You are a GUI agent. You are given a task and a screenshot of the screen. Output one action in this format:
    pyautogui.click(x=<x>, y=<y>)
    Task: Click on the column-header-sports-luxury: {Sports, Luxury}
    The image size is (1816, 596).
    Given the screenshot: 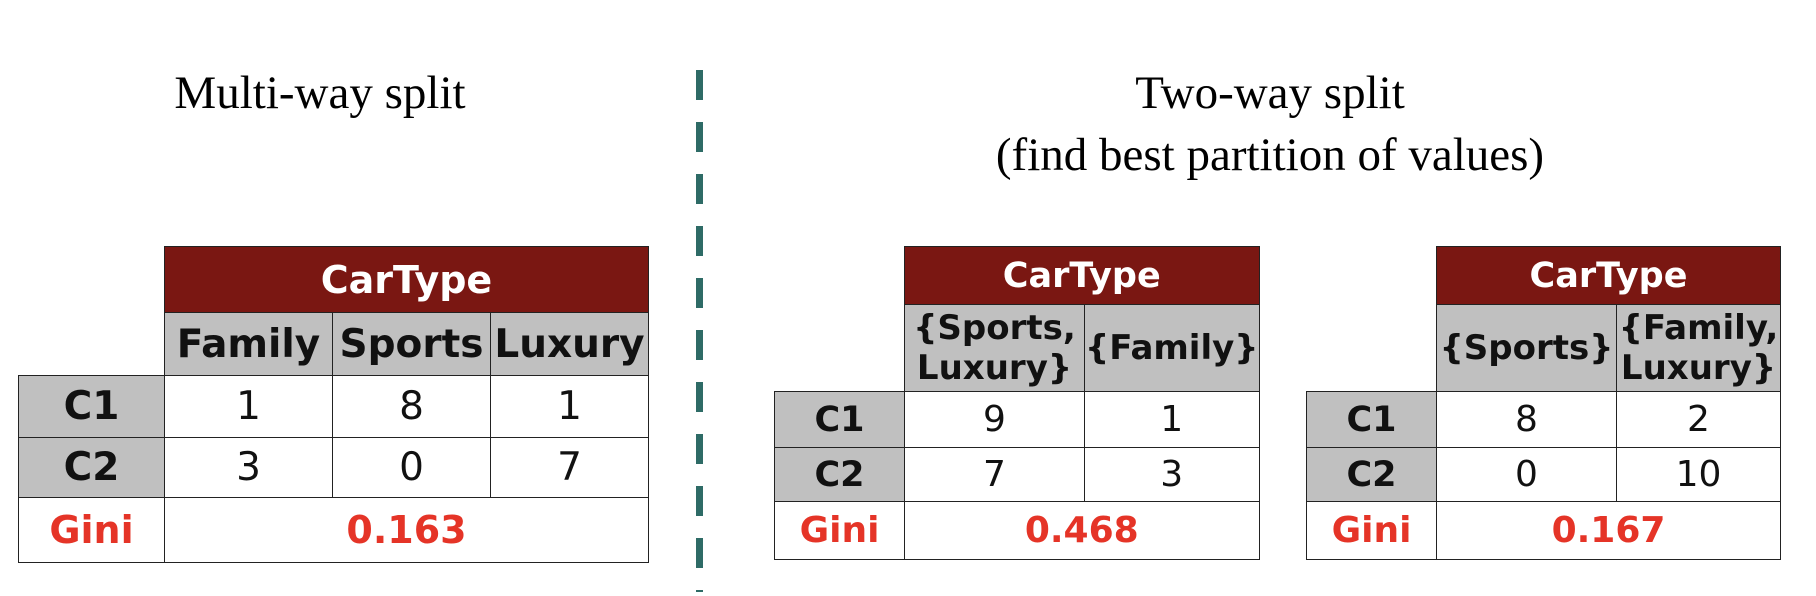 What is the action you would take?
    pyautogui.click(x=994, y=348)
    